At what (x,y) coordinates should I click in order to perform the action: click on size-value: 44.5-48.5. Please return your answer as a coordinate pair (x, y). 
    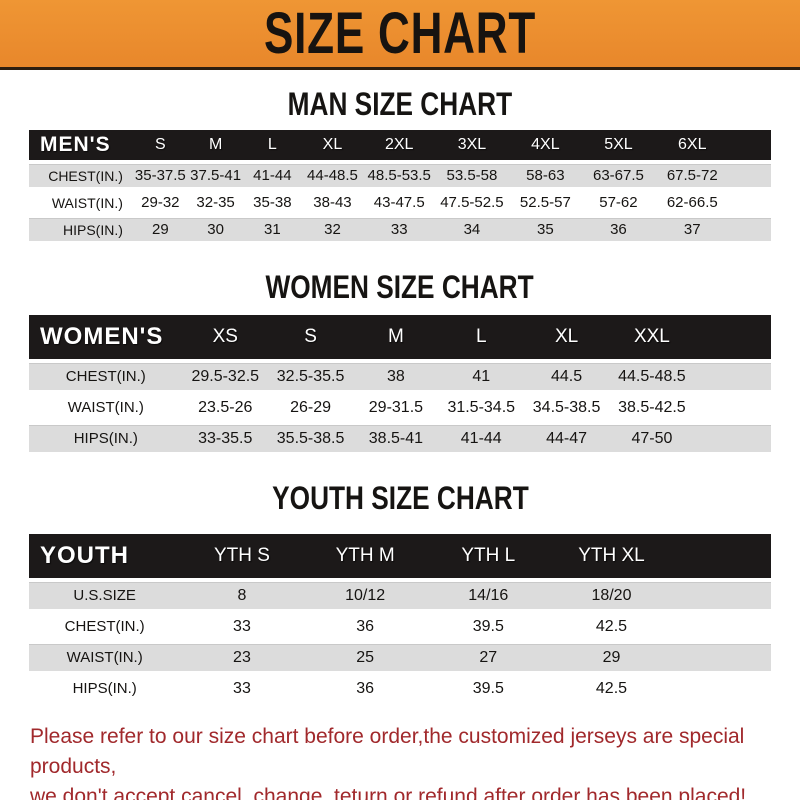
    Looking at the image, I should click on (652, 376).